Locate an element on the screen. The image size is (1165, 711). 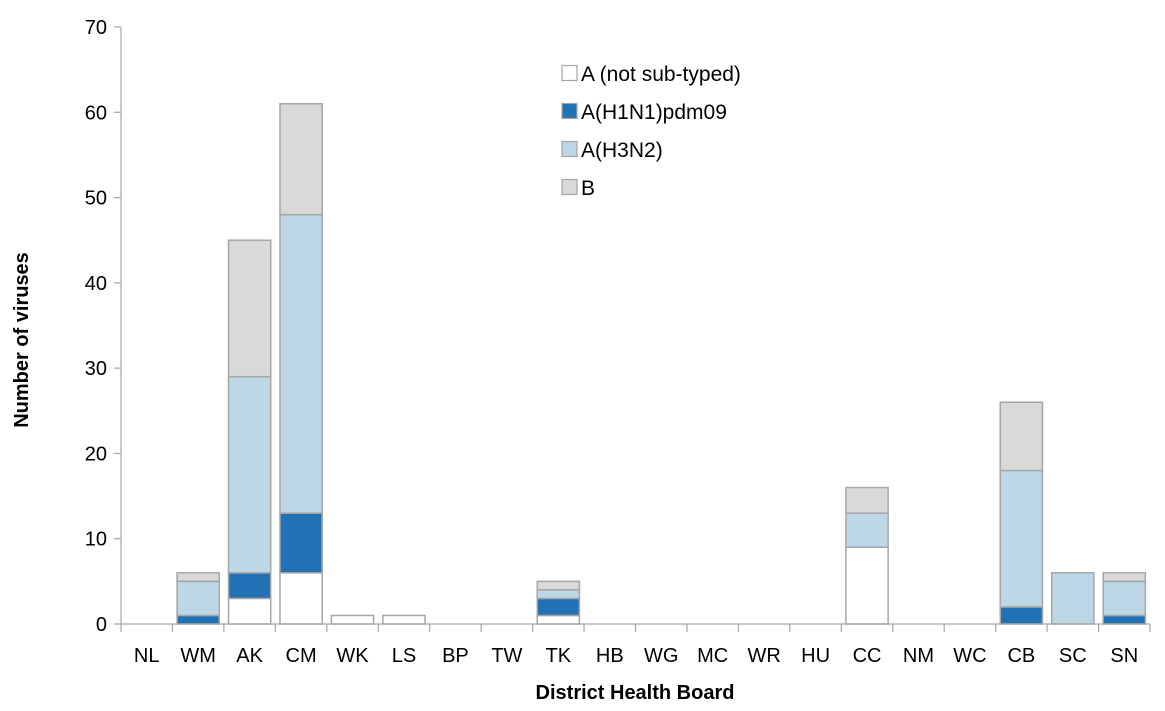
x-category-label: TK is located at coordinates (559, 656).